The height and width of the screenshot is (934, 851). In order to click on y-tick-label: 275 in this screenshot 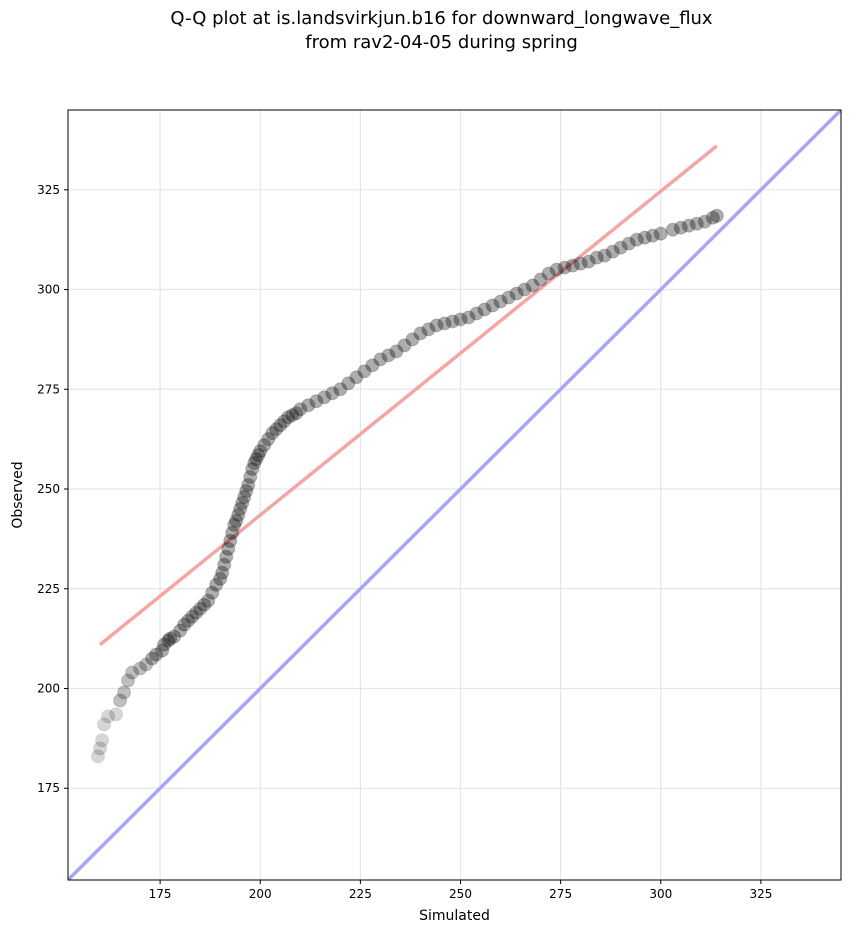, I will do `click(48, 389)`.